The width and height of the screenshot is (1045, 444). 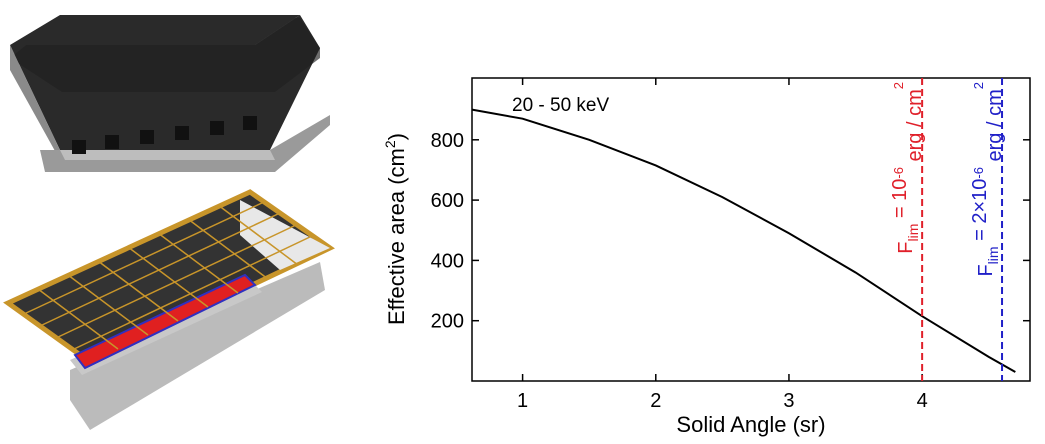 What do you see at coordinates (522, 401) in the screenshot?
I see `x-tick-label: 1` at bounding box center [522, 401].